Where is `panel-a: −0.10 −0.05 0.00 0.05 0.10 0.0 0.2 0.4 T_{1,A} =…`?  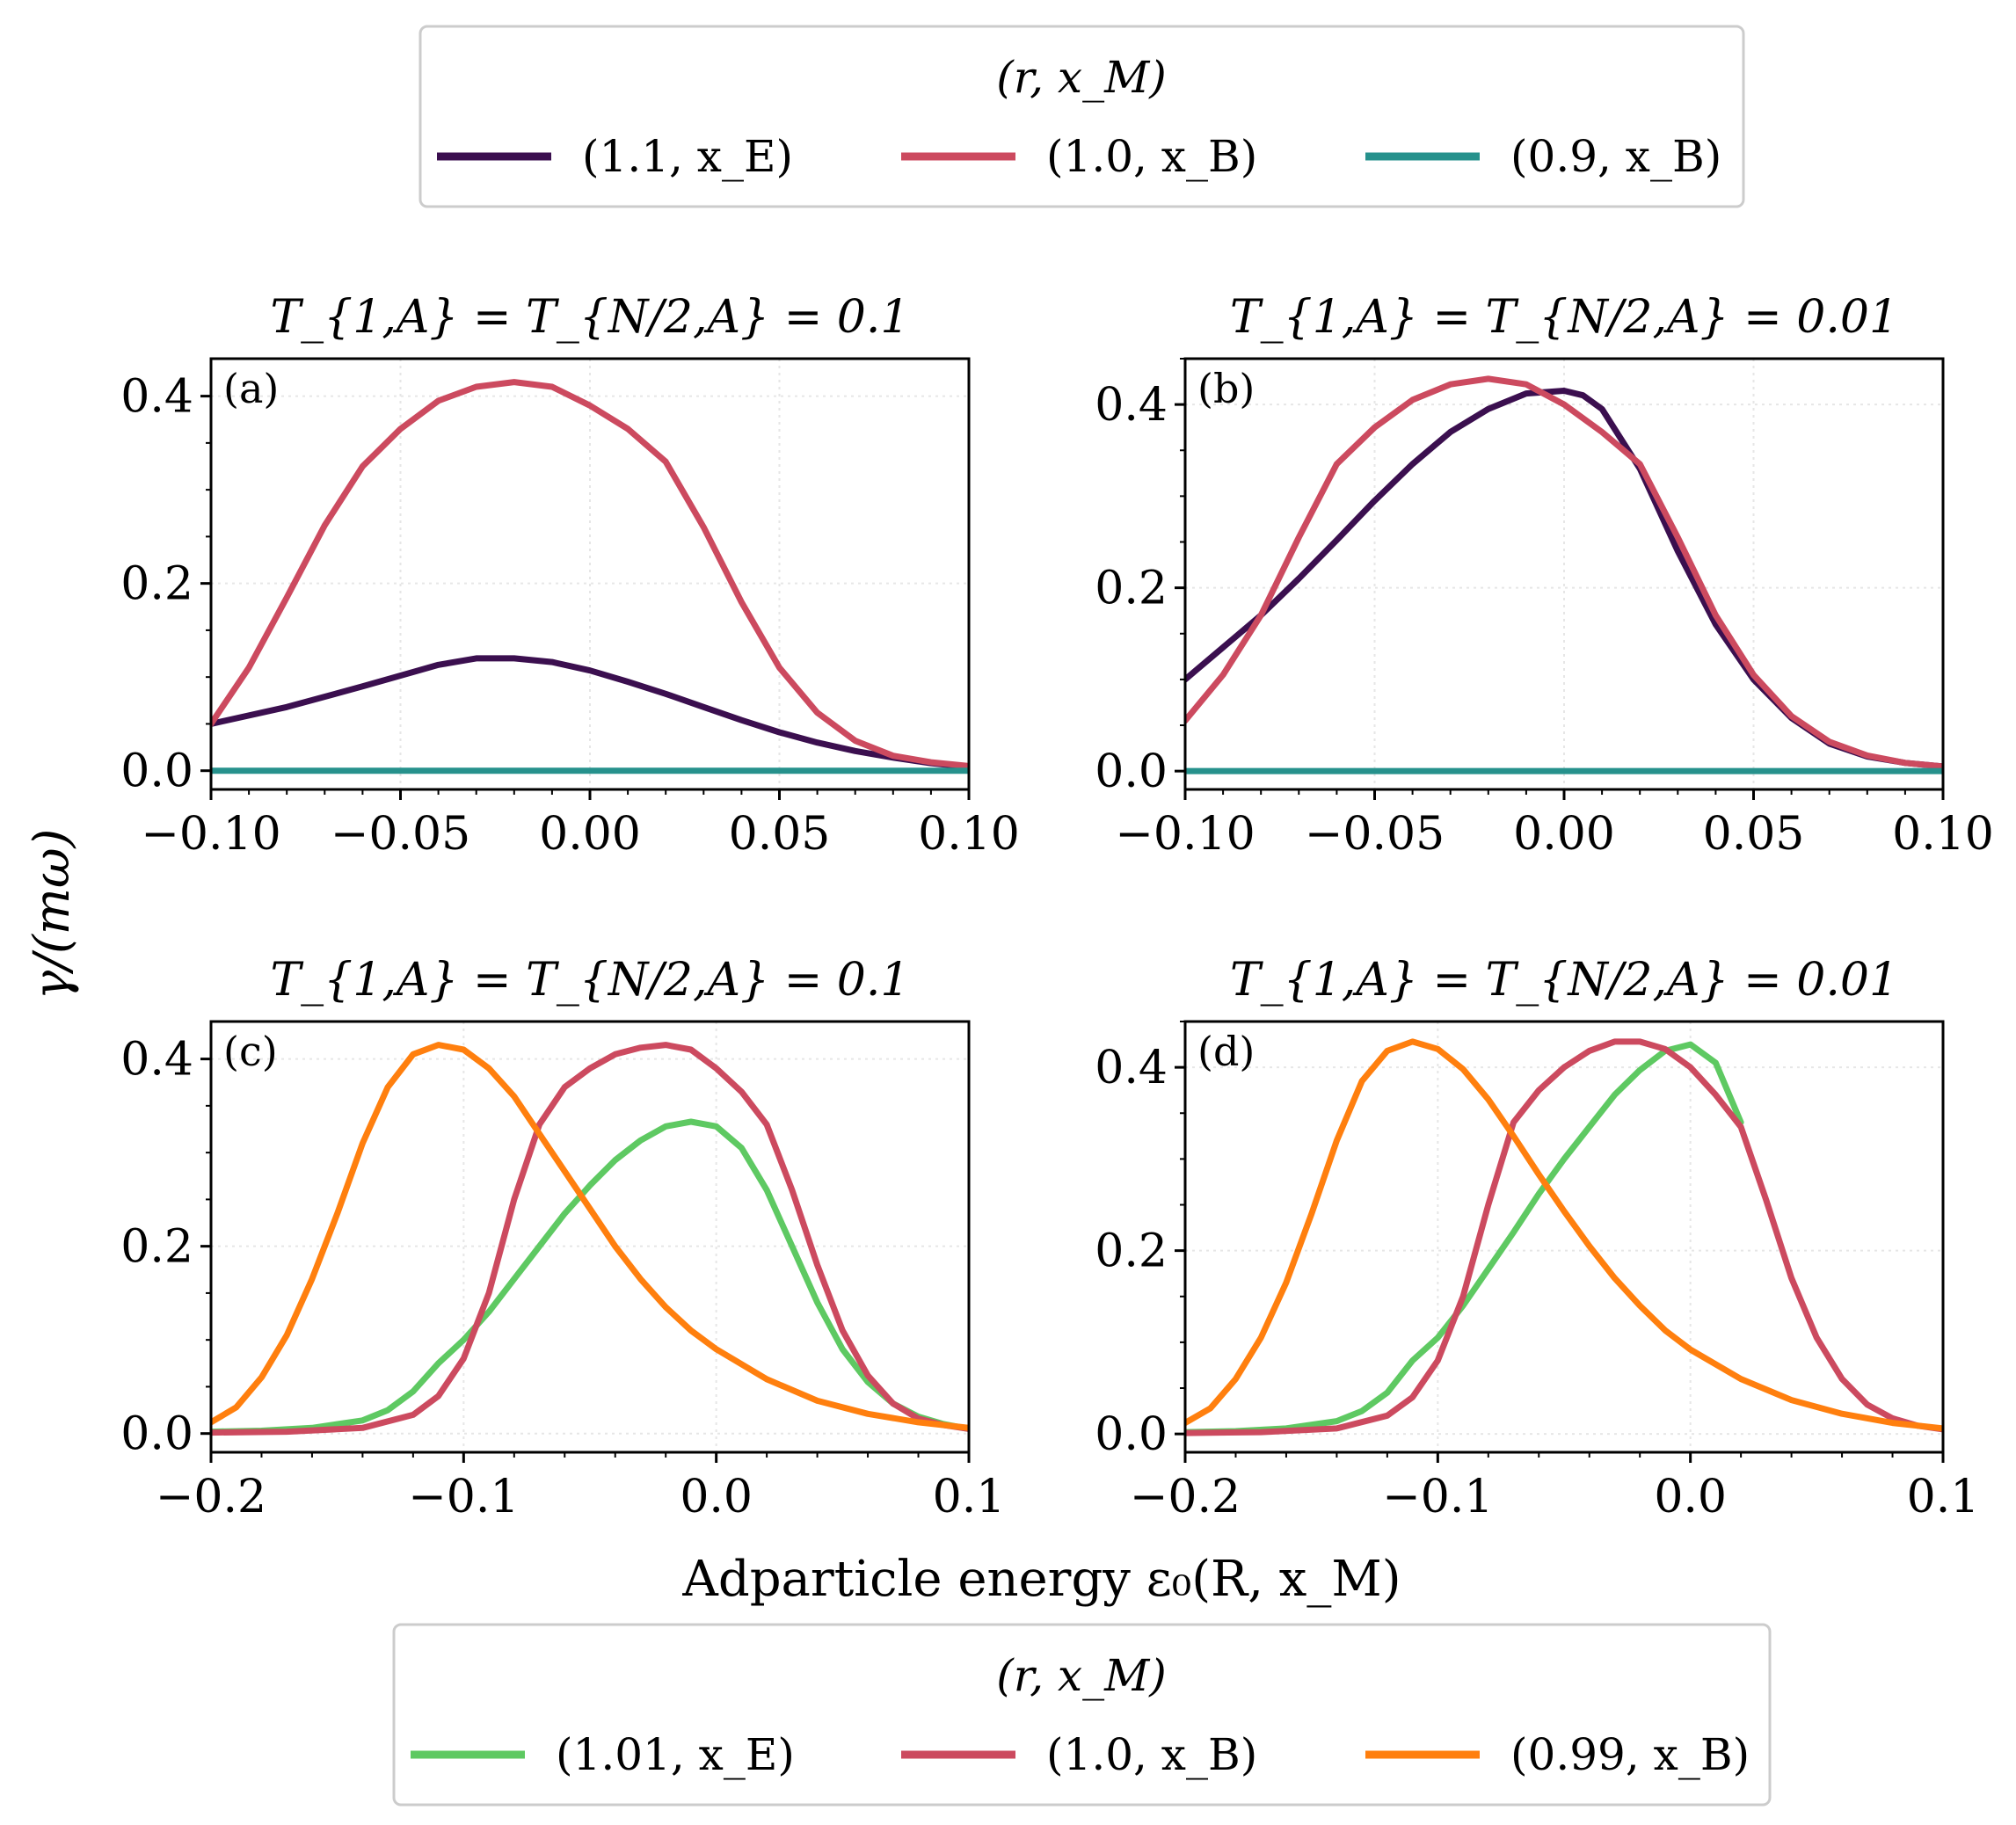
panel-a: −0.10 −0.05 0.00 0.05 0.10 0.0 0.2 0.4 T_{1,A} =… is located at coordinates (570, 576).